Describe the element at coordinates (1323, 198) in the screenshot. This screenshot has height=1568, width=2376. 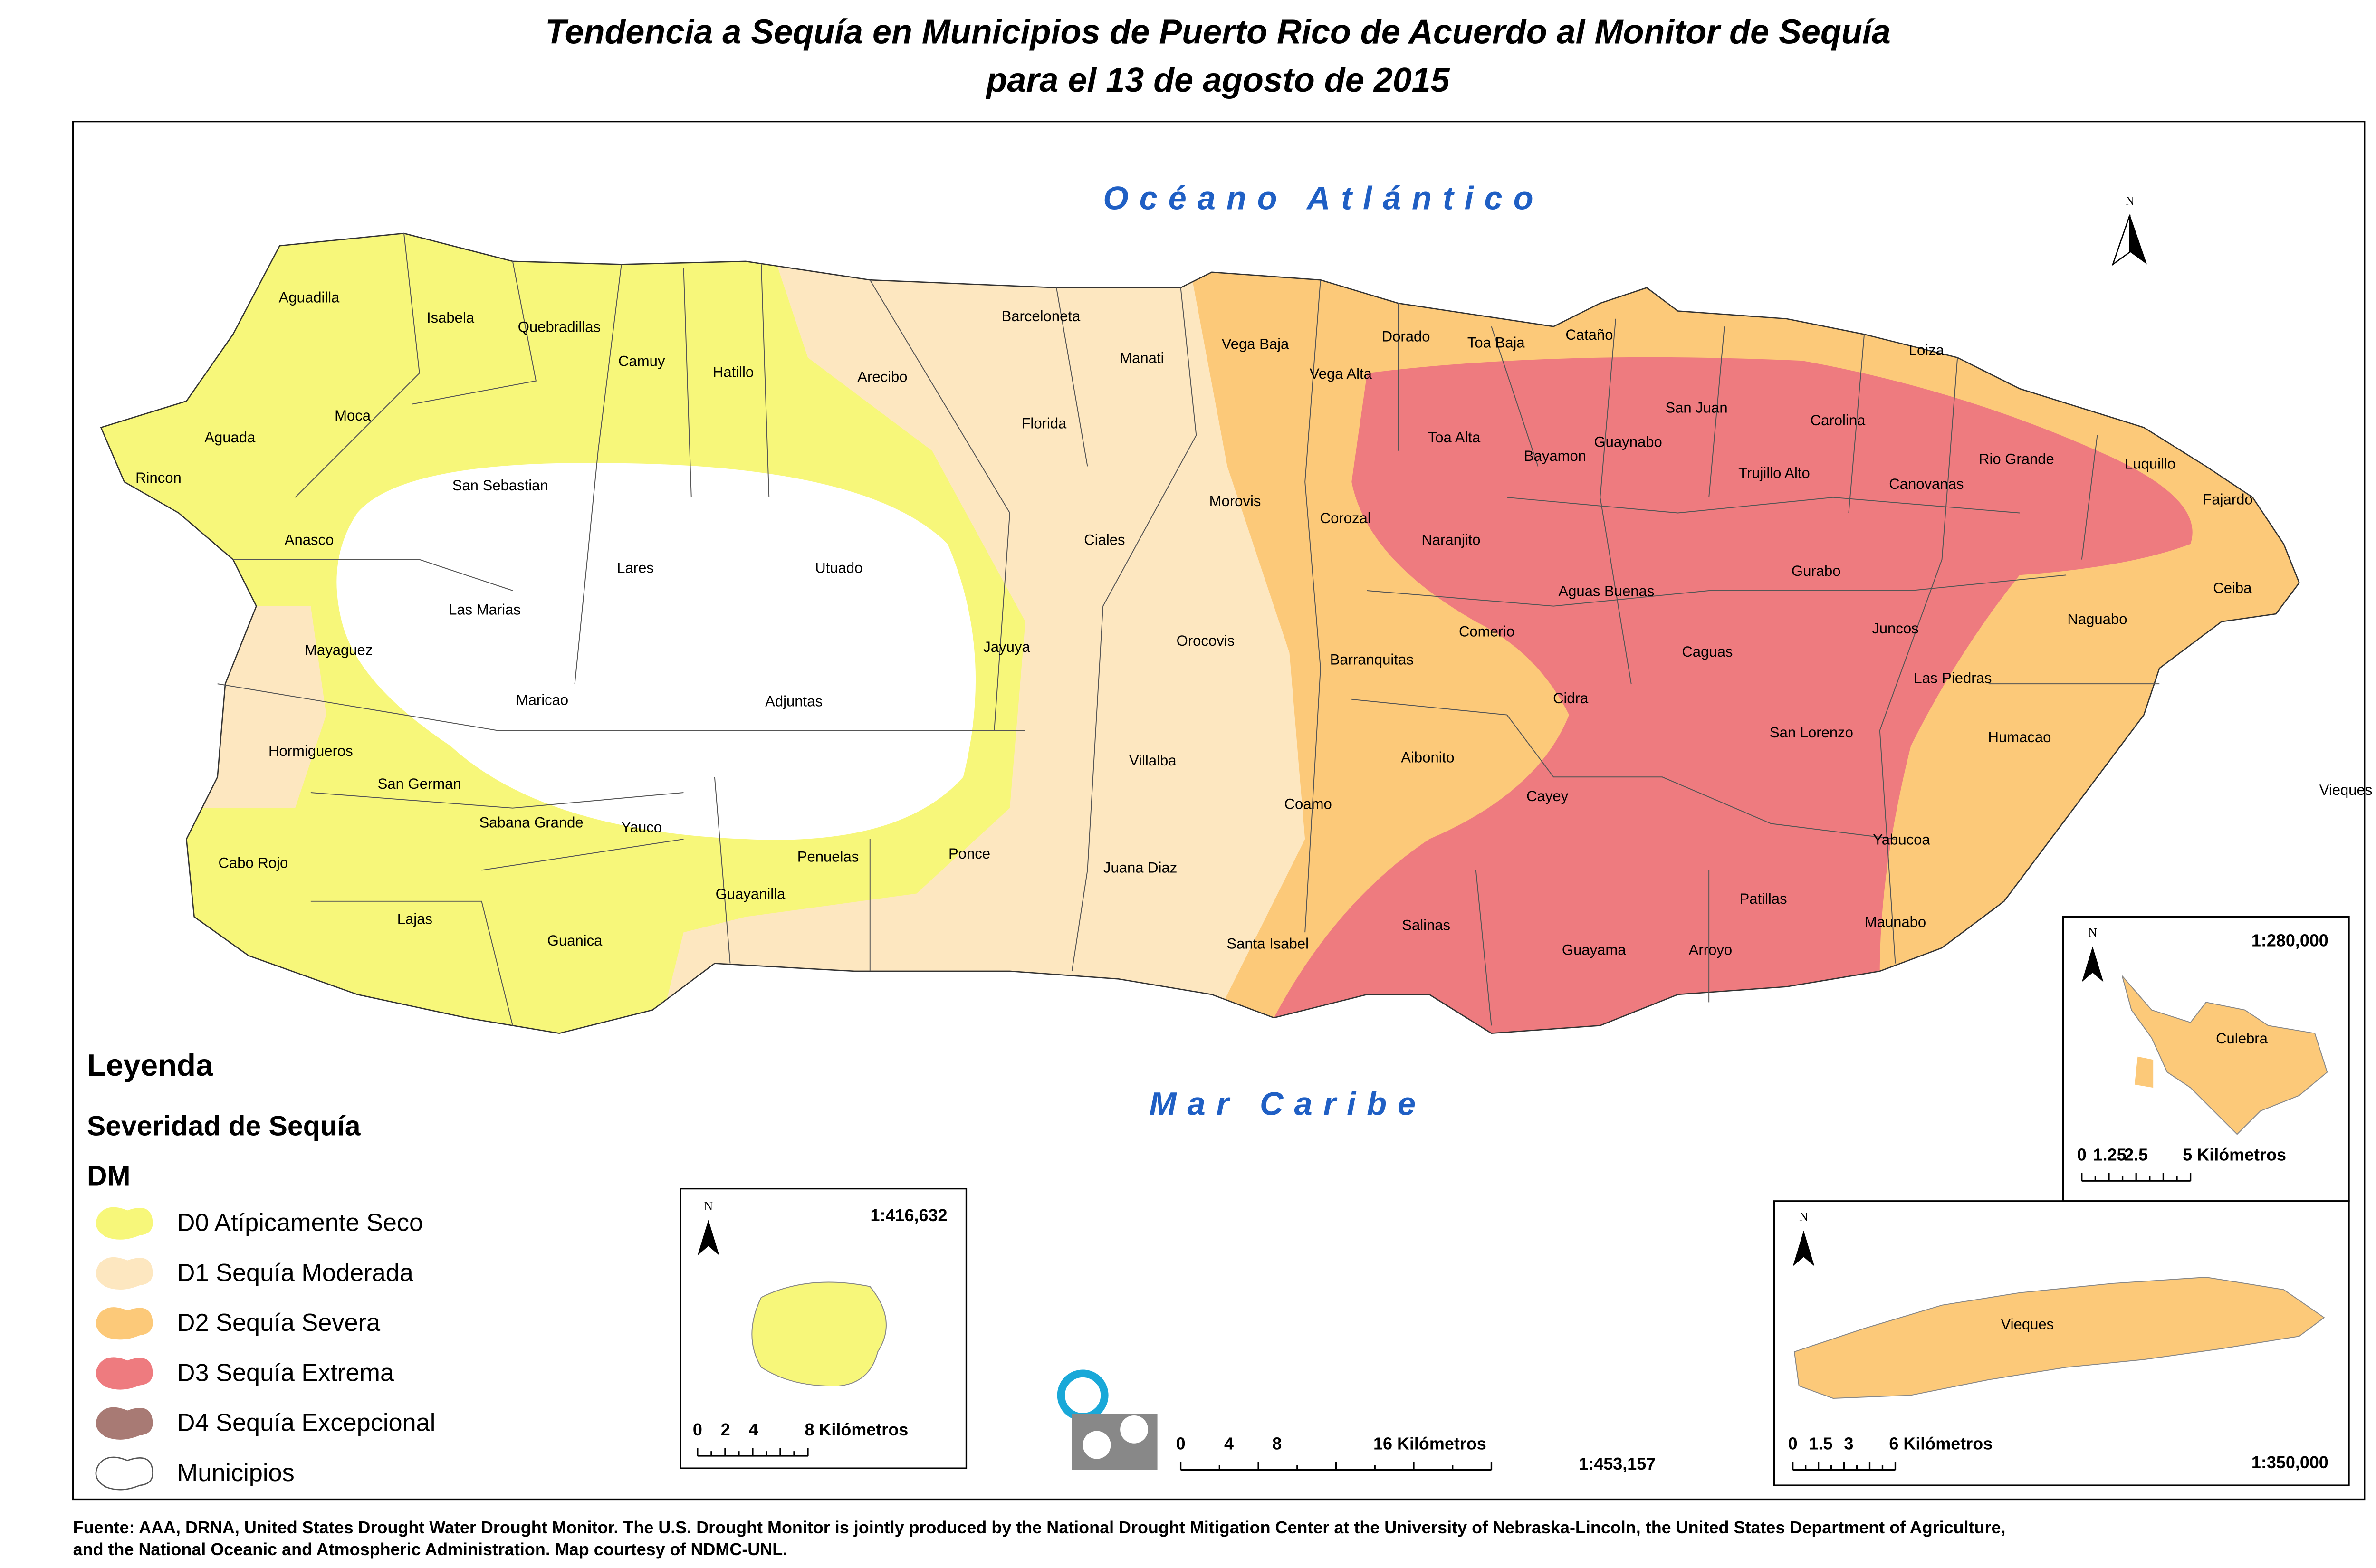
I see `ocean-label-north: Océano Atlántico` at that location.